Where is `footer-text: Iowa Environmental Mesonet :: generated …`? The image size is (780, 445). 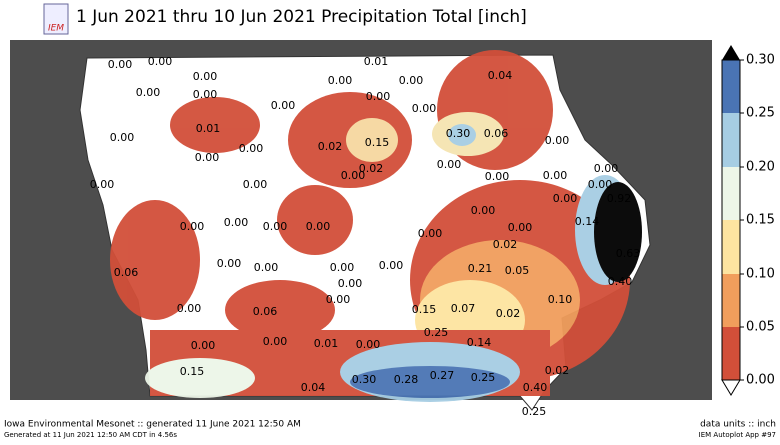 footer-text: Iowa Environmental Mesonet :: generated … is located at coordinates (152, 425).